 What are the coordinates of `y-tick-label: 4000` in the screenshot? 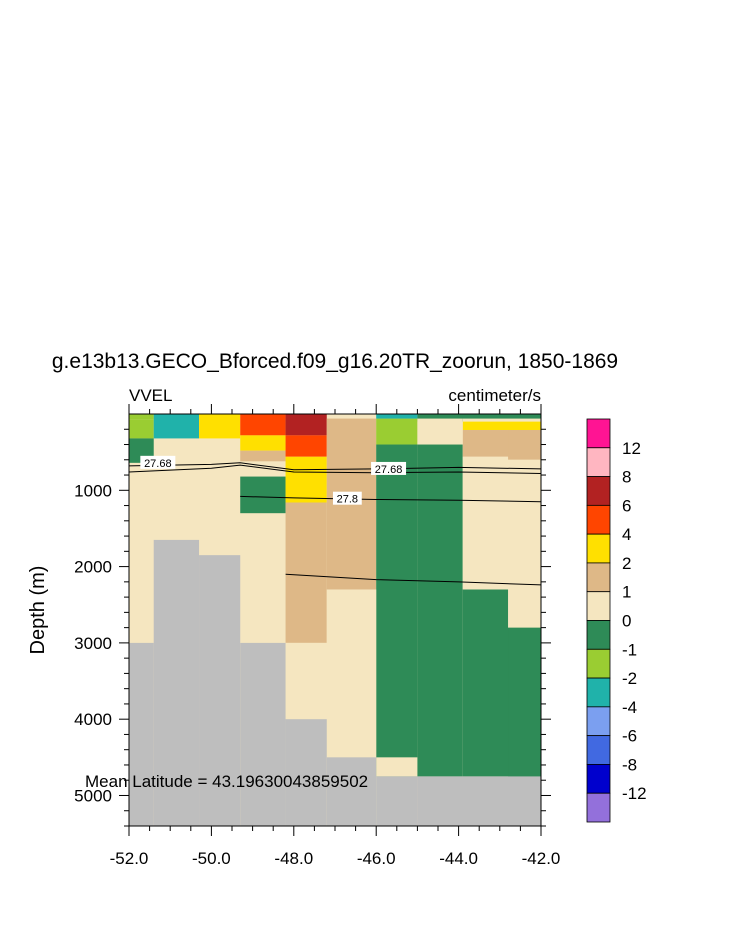 It's located at (93, 719).